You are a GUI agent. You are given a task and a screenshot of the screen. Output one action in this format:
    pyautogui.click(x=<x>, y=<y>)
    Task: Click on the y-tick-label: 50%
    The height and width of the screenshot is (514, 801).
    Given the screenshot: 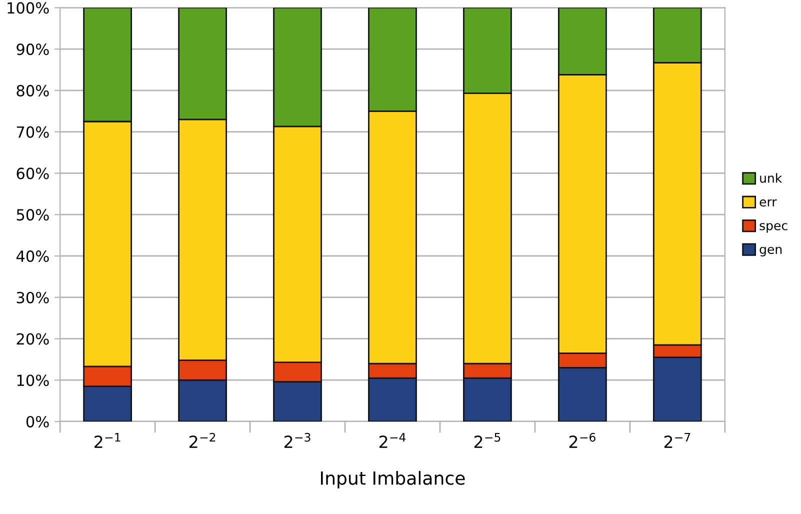 What is the action you would take?
    pyautogui.click(x=32, y=215)
    